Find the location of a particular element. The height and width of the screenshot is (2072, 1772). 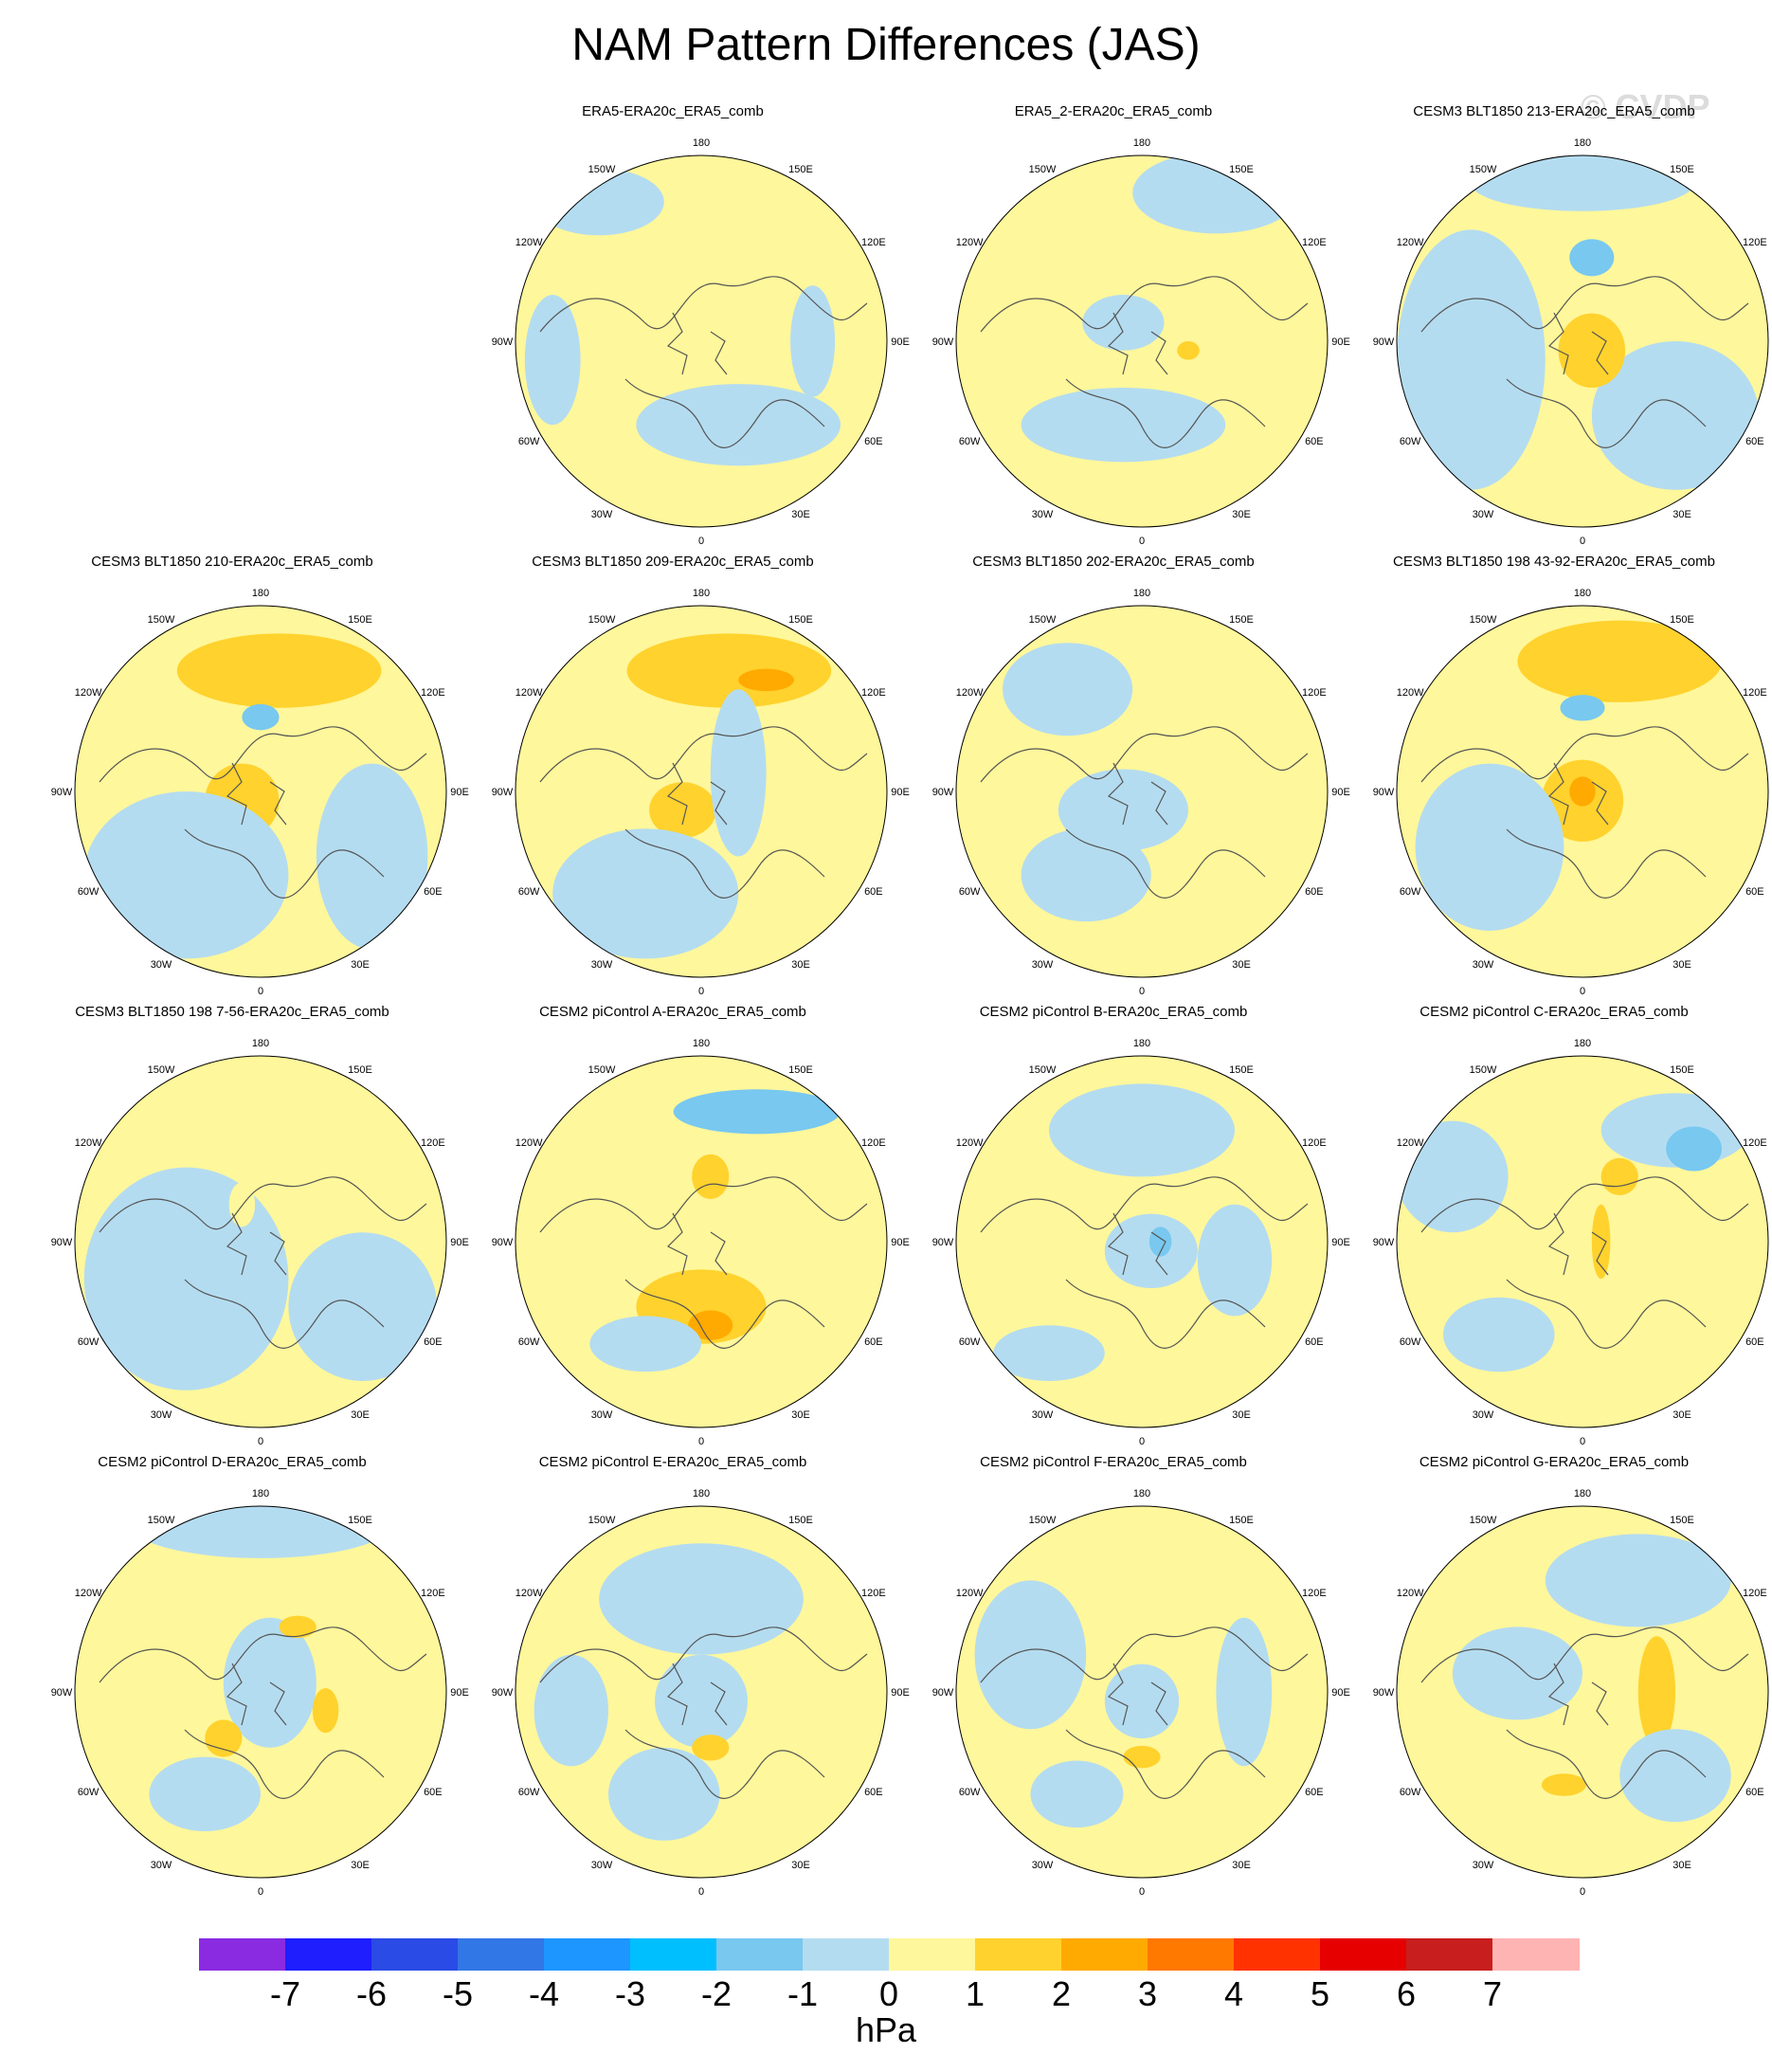

colorbar-tick-label: 4 is located at coordinates (1233, 1993).